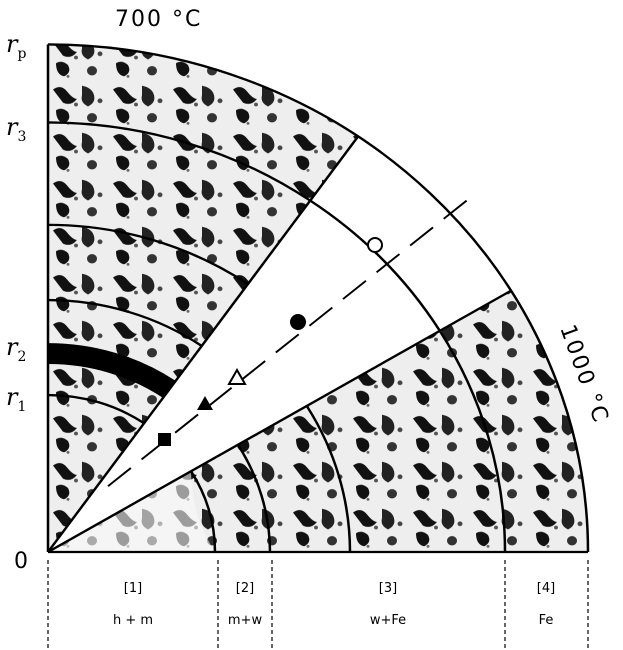 This screenshot has width=623, height=650. I want to click on zone-id: [4], so click(546, 588).